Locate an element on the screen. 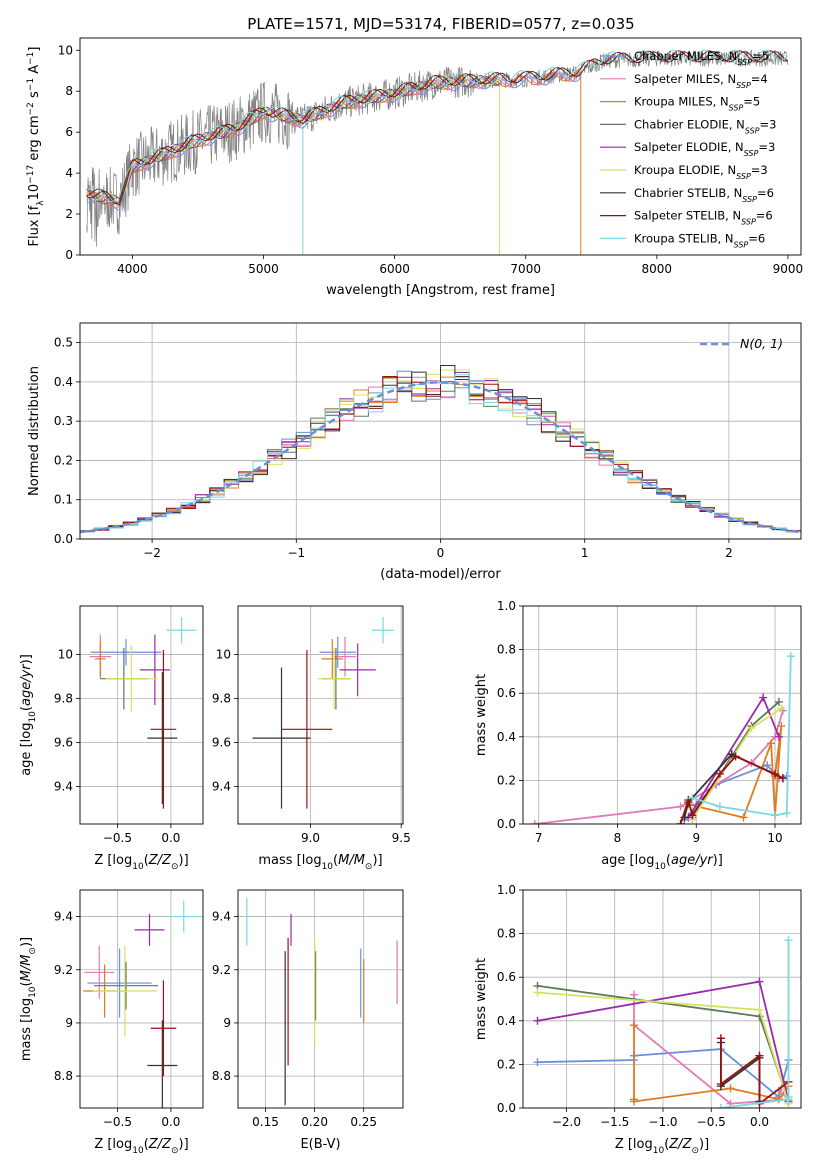  y-tick-label: 0.8 is located at coordinates (506, 650).